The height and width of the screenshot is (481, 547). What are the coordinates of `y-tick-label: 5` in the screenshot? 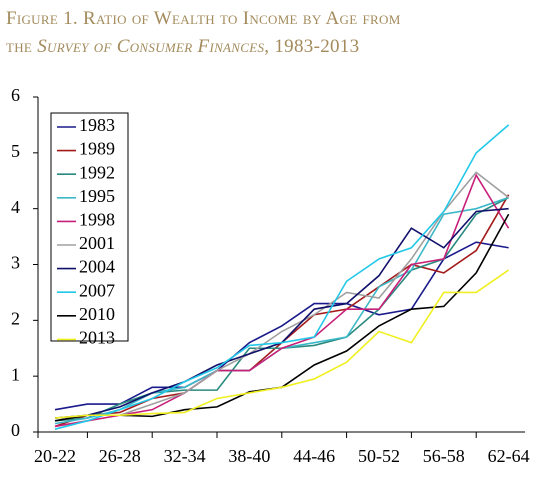 It's located at (15, 151).